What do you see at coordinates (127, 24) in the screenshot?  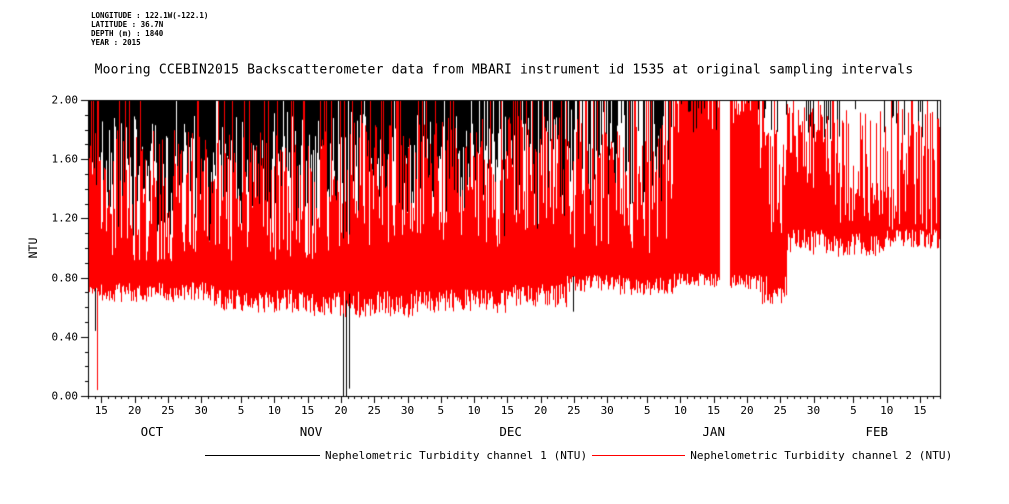 I see `meta-latitude: LATITUDE : 36.7N` at bounding box center [127, 24].